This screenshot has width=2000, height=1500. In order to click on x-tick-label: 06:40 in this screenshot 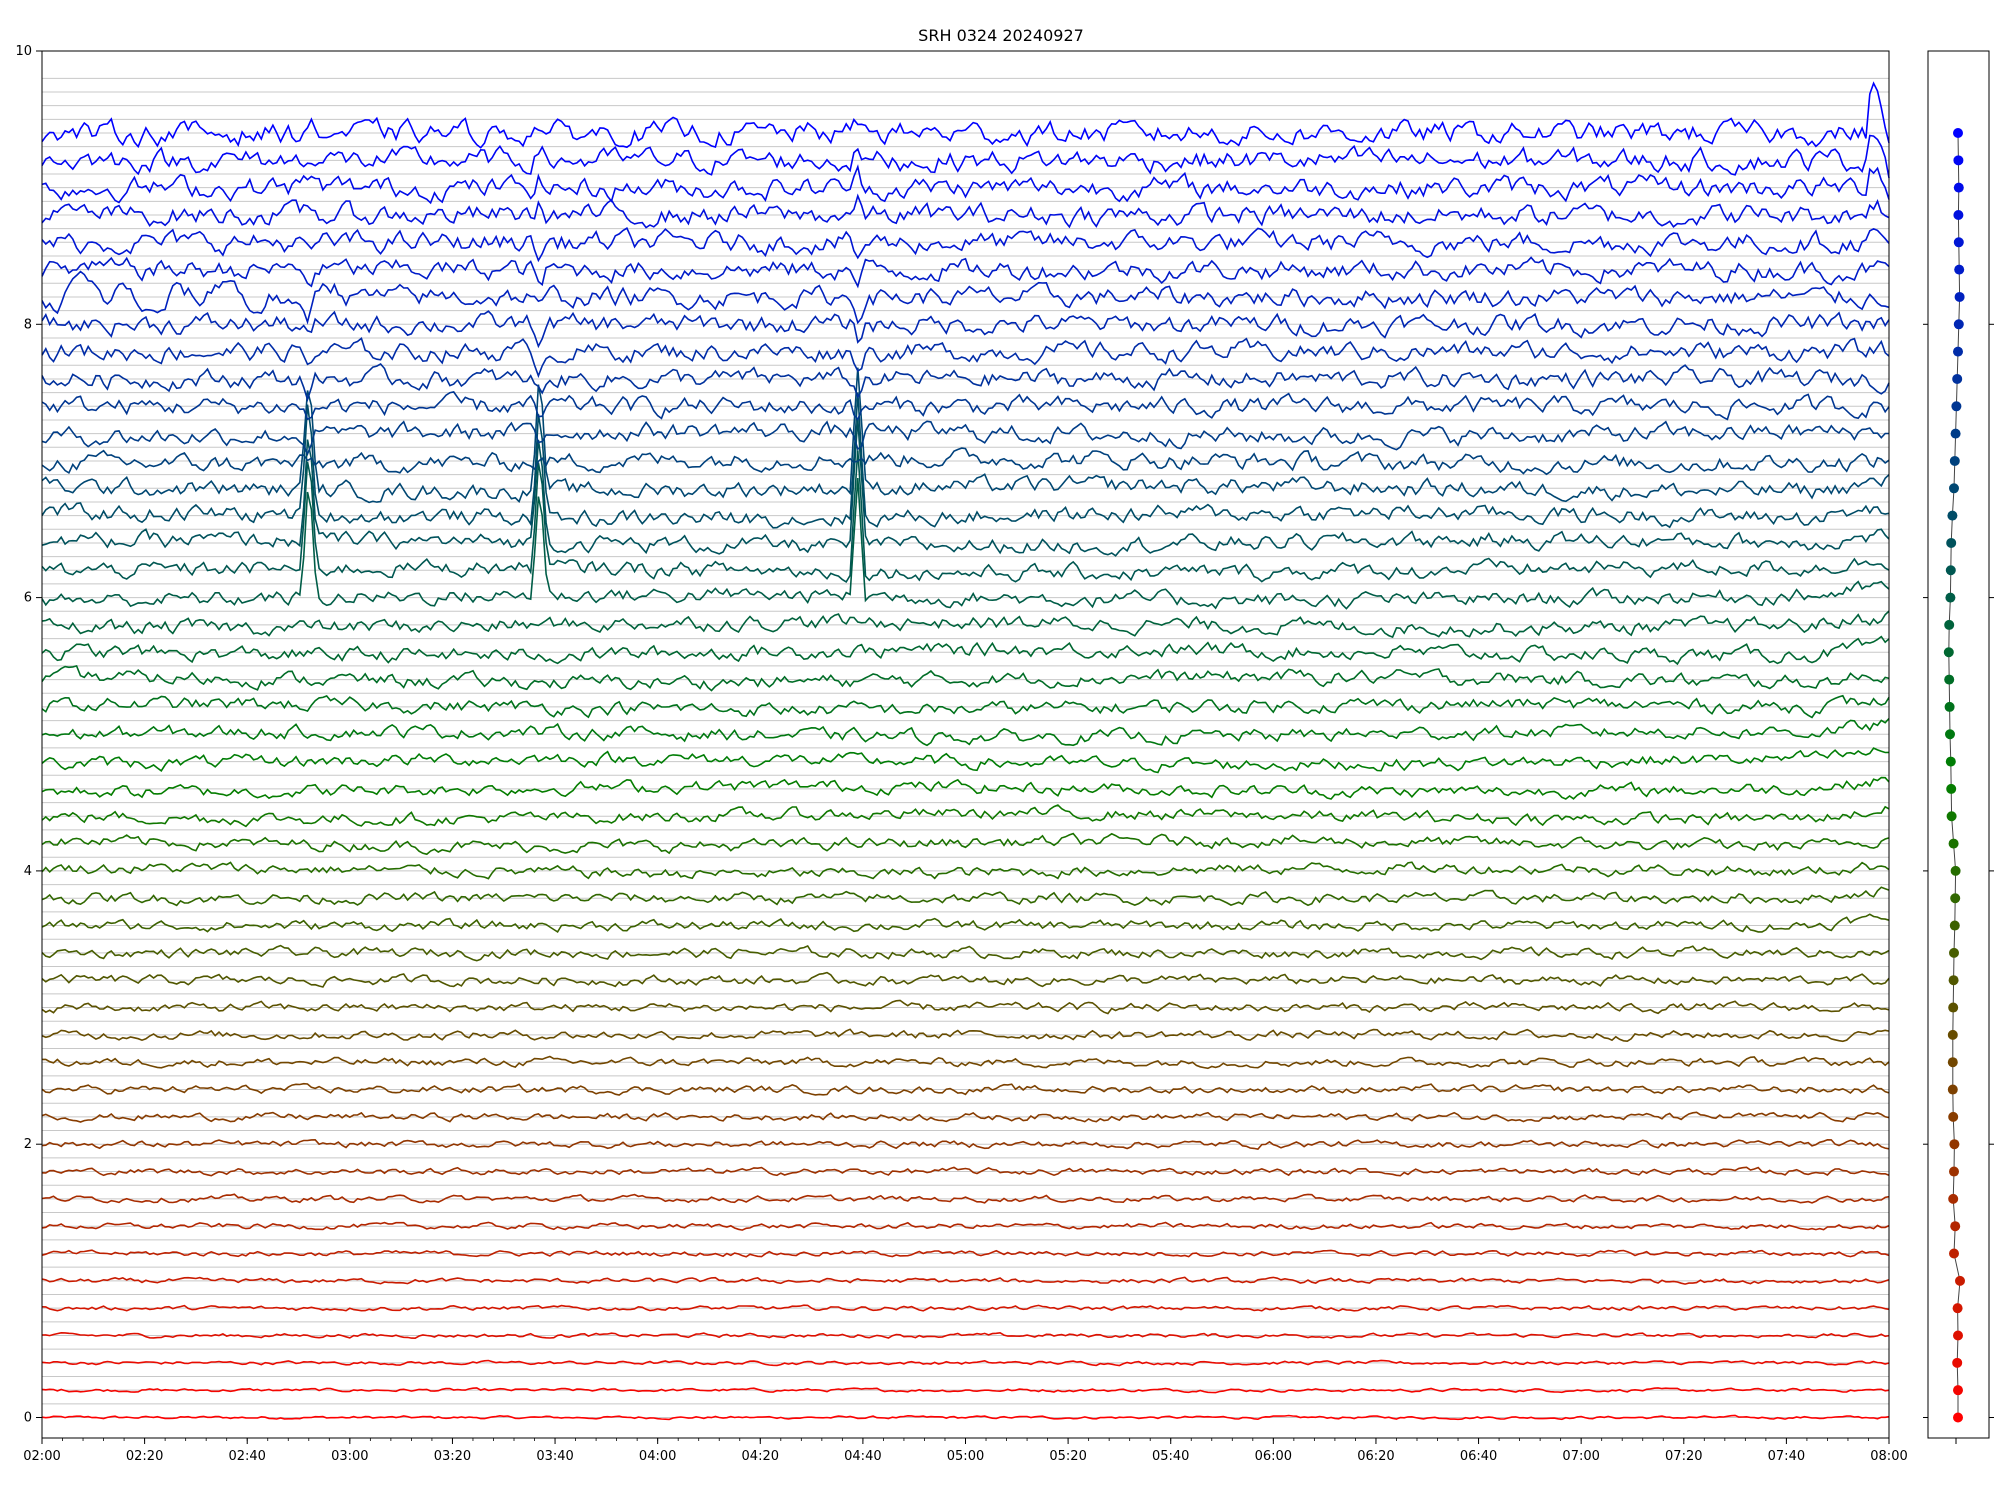, I will do `click(1478, 1456)`.